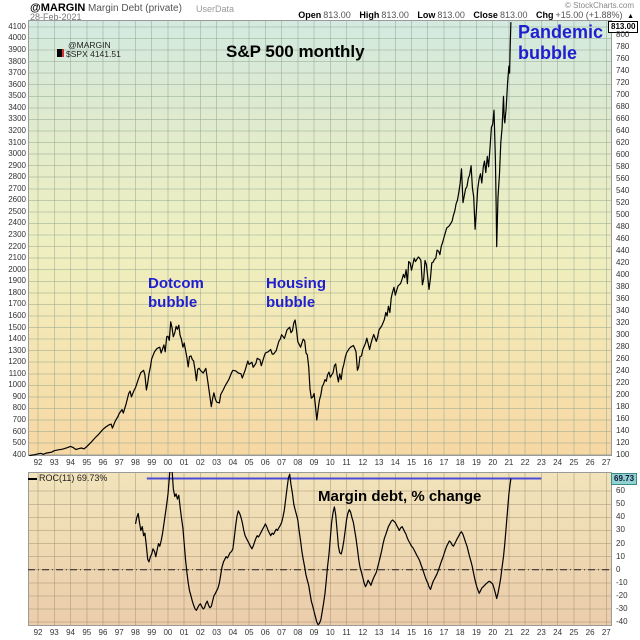  I want to click on axis-tick-label: 320, so click(623, 323).